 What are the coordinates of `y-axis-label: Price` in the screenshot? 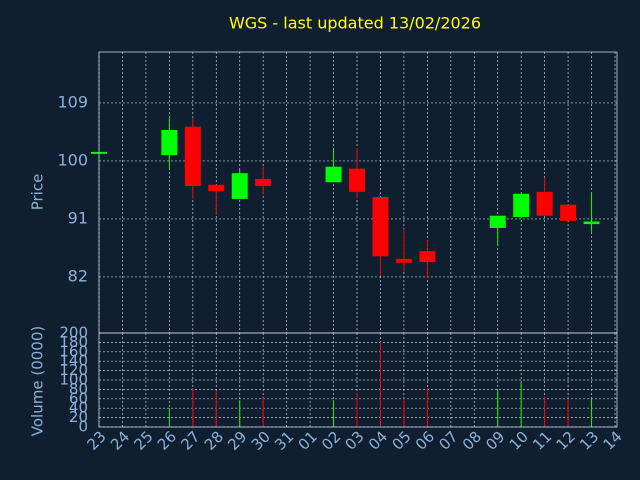 It's located at (38, 192).